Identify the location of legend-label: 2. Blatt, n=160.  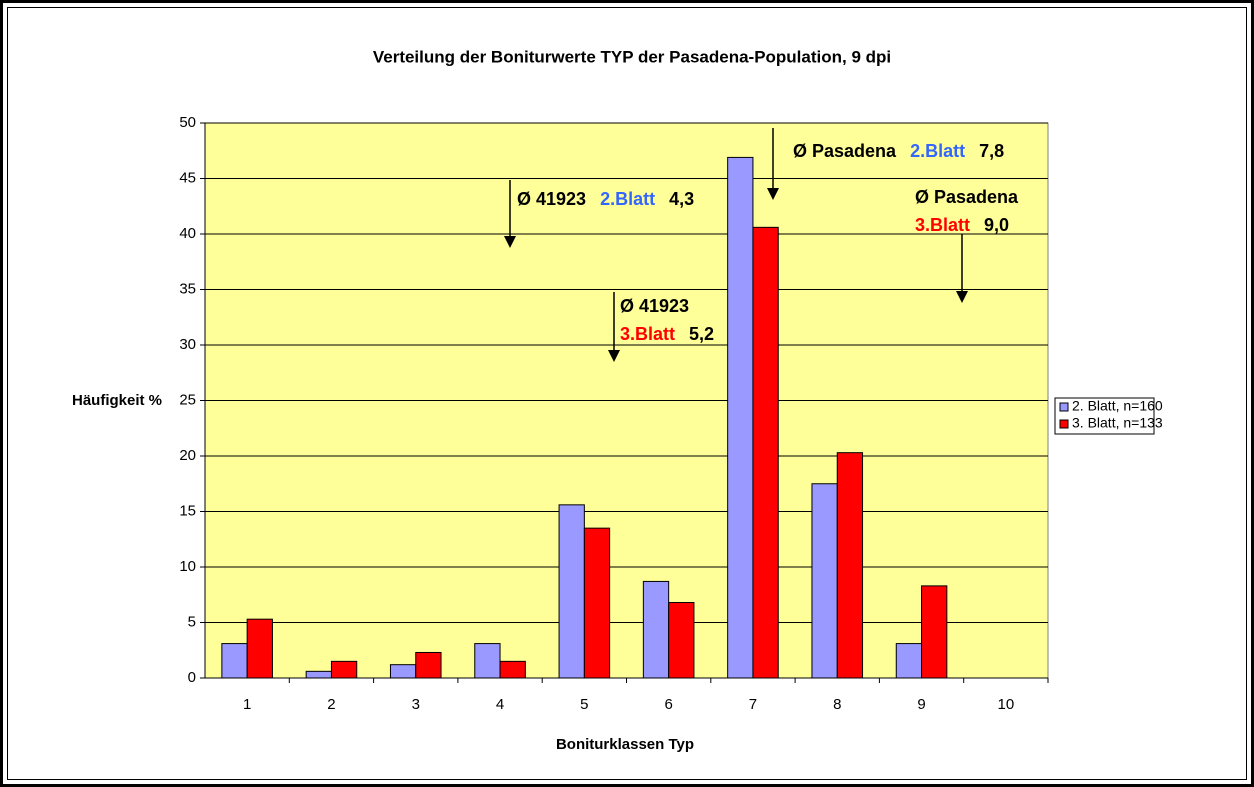
(1117, 406).